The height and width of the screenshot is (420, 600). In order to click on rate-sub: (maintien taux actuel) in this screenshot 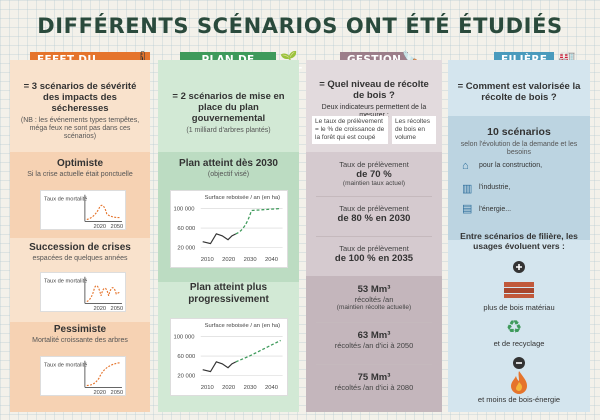, I will do `click(374, 184)`.